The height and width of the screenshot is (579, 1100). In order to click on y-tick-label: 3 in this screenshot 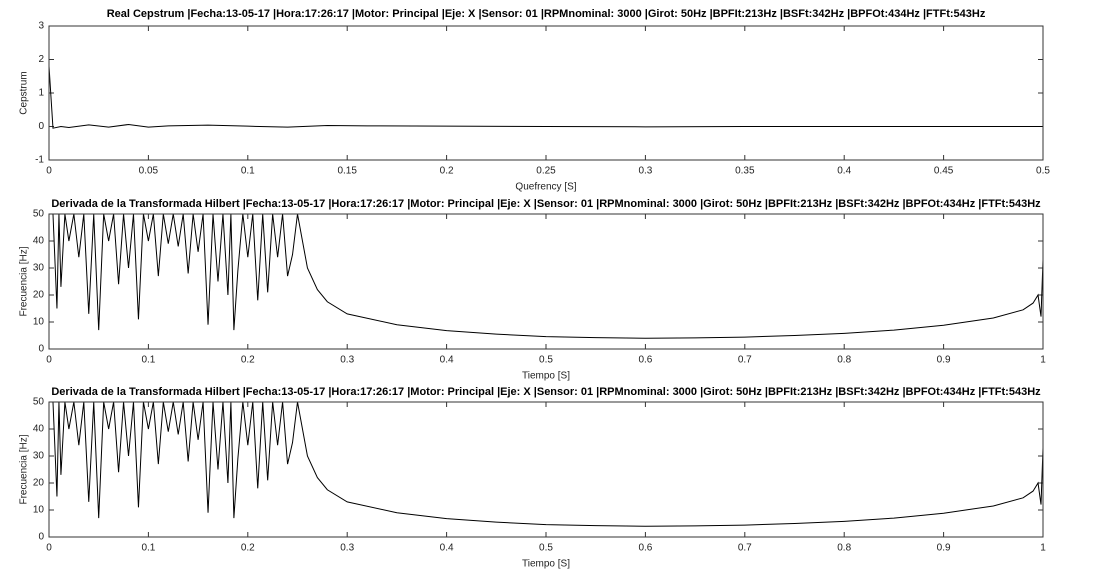, I will do `click(41, 26)`.